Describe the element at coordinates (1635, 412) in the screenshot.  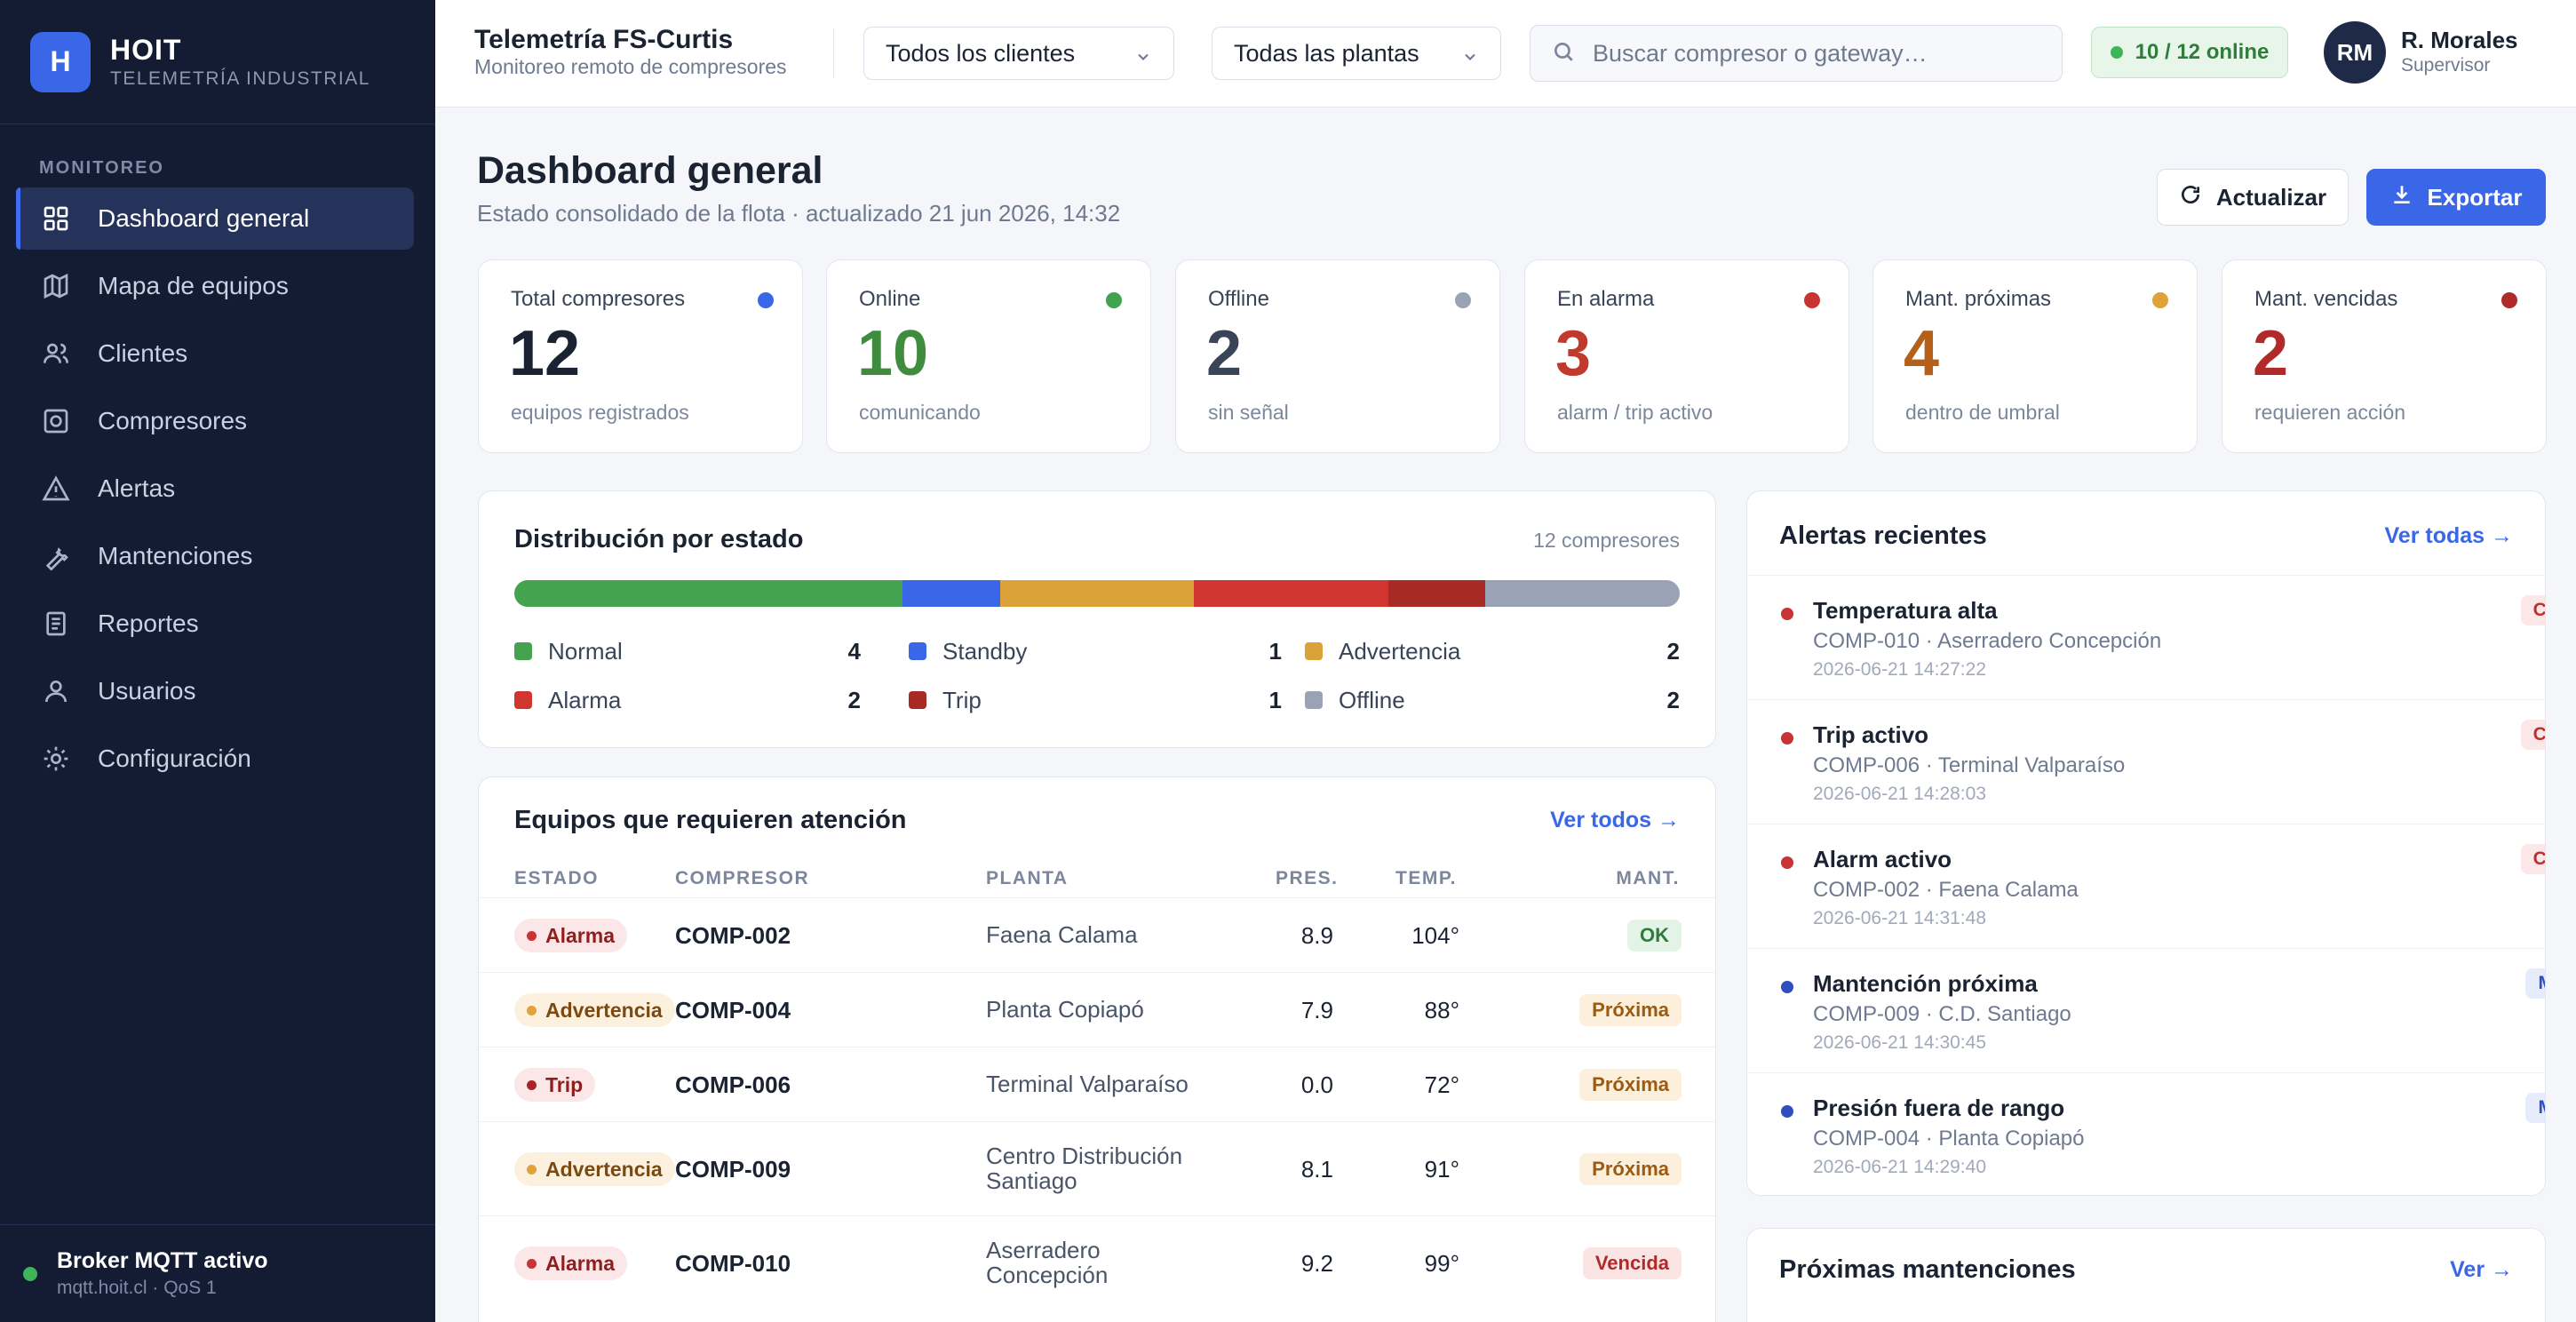
I see `kpi-caption: alarm / trip activo` at that location.